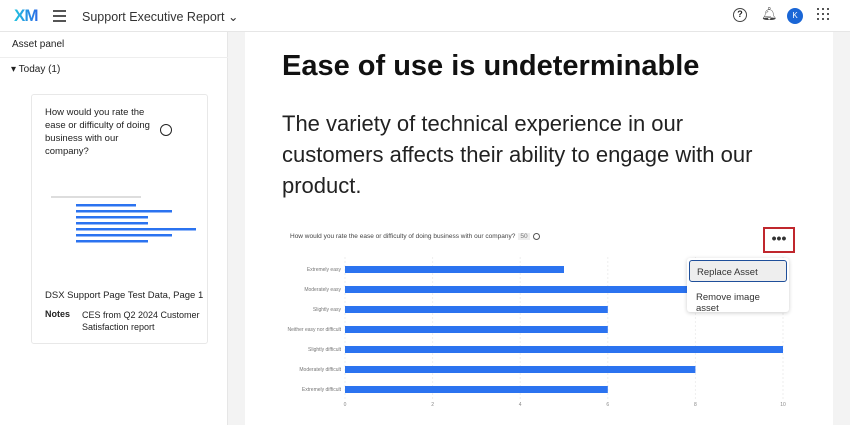  What do you see at coordinates (38, 44) in the screenshot?
I see `asset-panel-title: Asset panel` at bounding box center [38, 44].